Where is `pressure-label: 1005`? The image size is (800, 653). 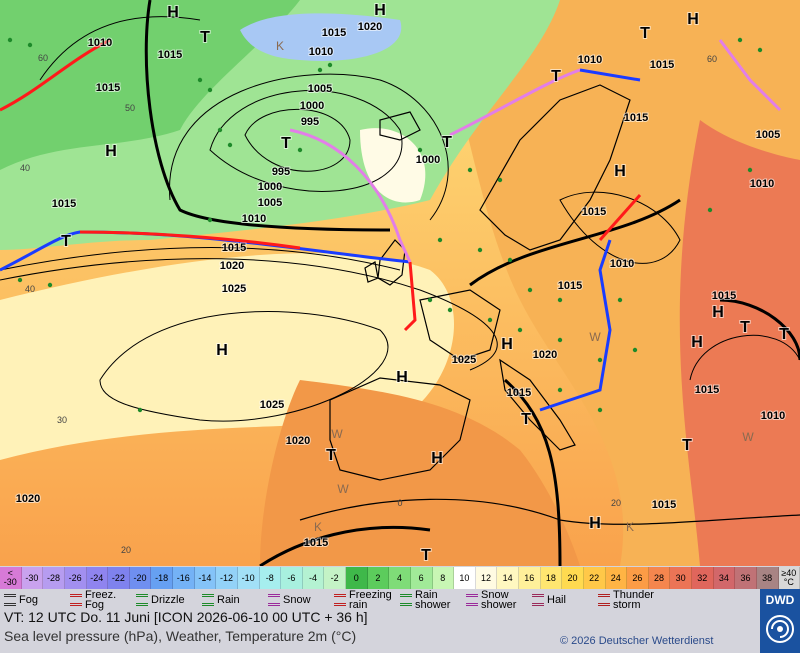
pressure-label: 1005 is located at coordinates (320, 89).